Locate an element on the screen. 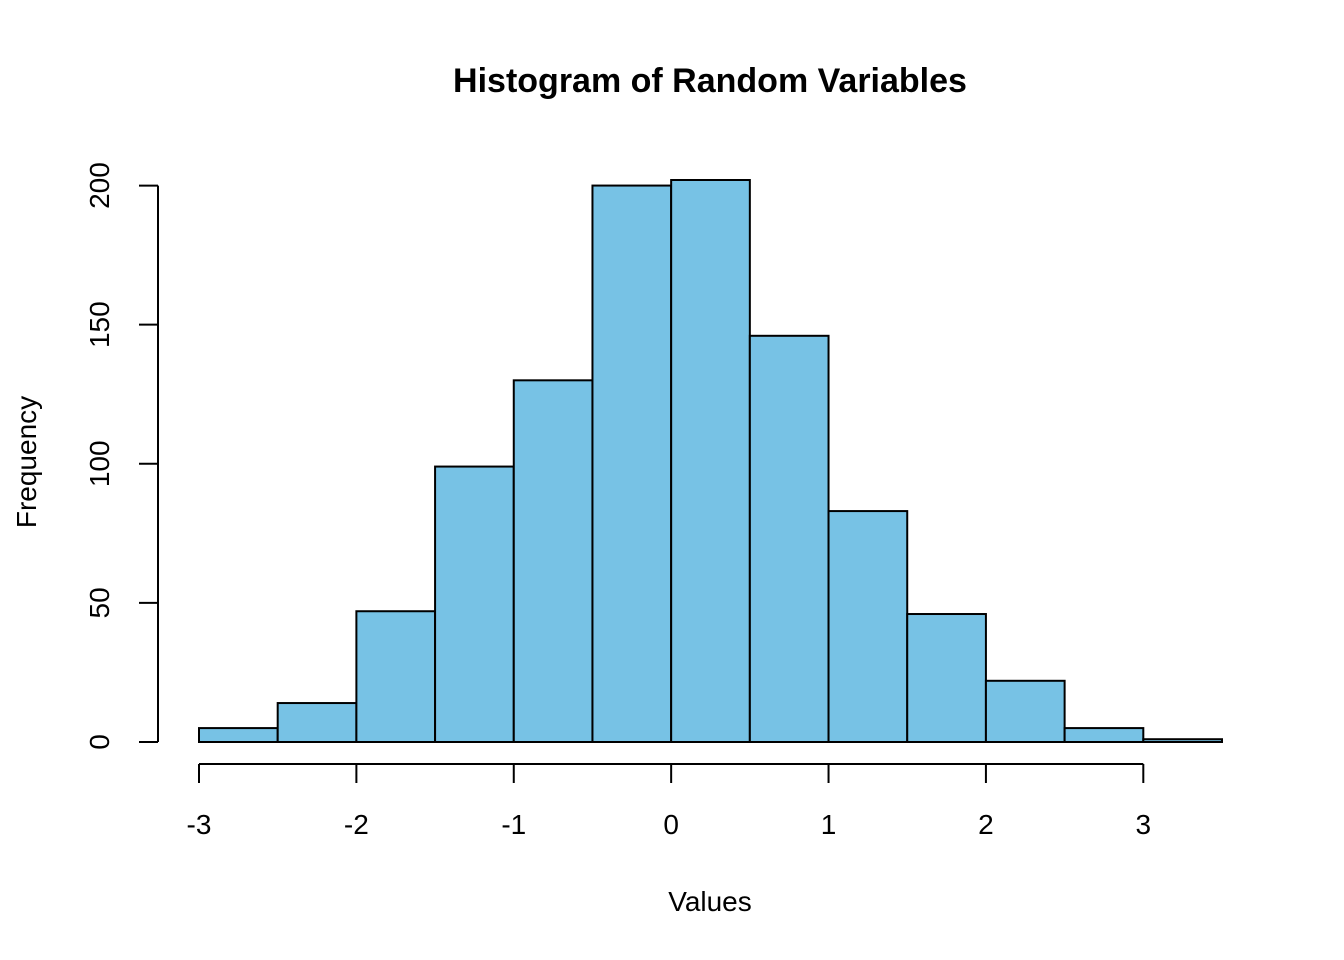  y-tick-label: 150 is located at coordinates (99, 324).